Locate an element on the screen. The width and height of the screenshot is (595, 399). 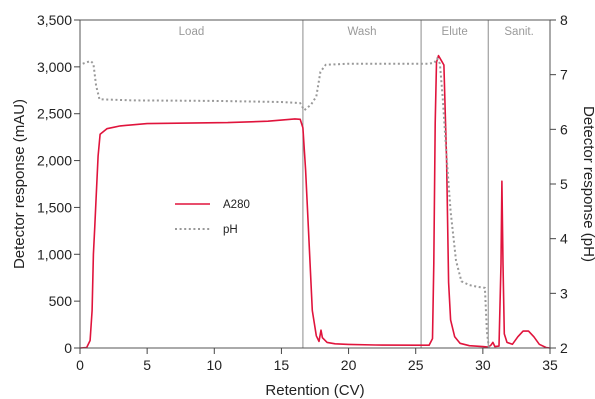
x-tick-label: 5 is located at coordinates (147, 365).